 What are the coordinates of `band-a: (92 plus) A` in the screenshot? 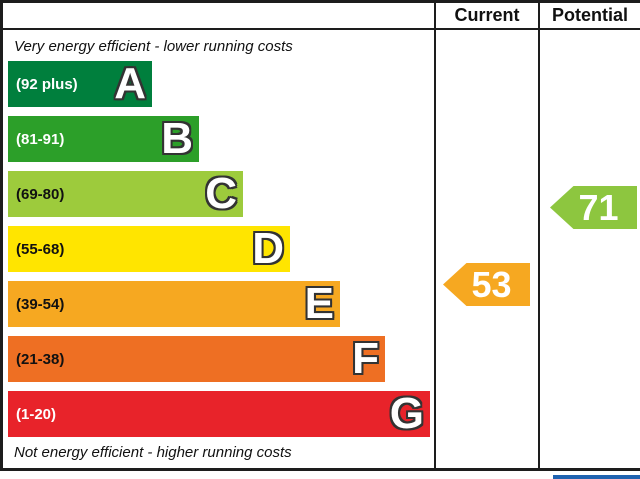 It's located at (80, 84).